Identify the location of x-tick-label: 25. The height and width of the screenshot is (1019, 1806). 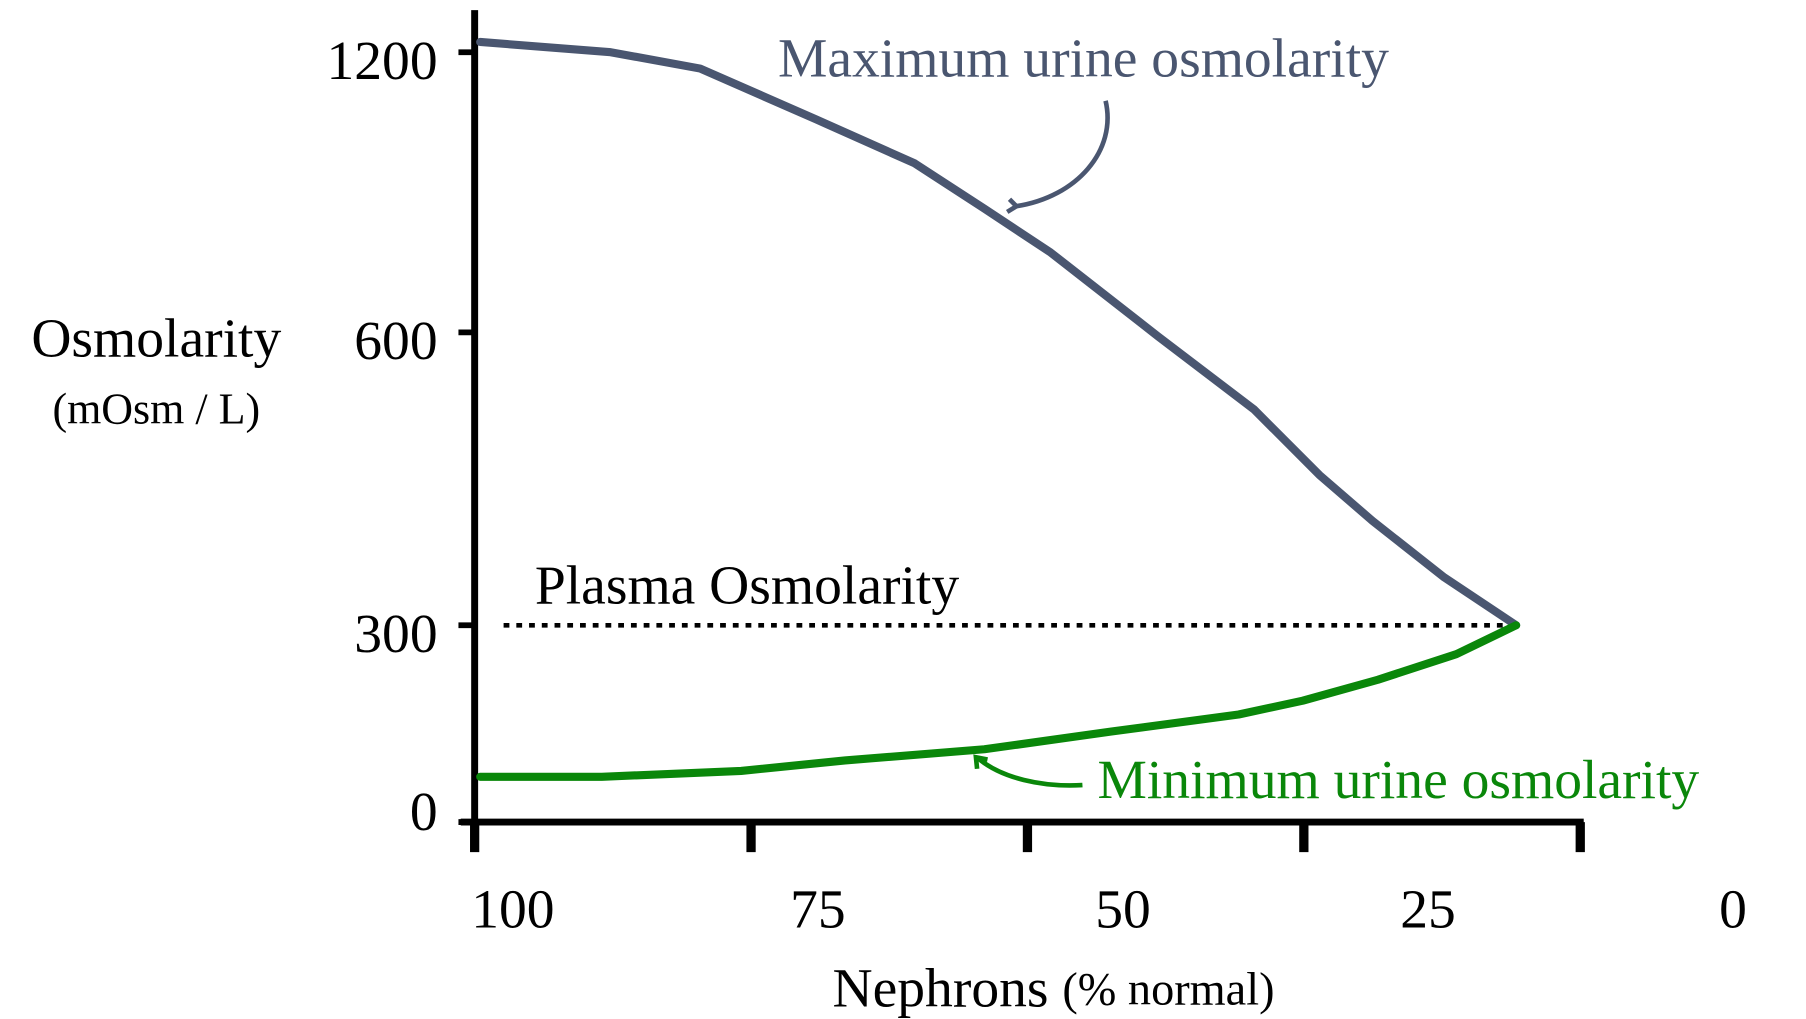
(1428, 909).